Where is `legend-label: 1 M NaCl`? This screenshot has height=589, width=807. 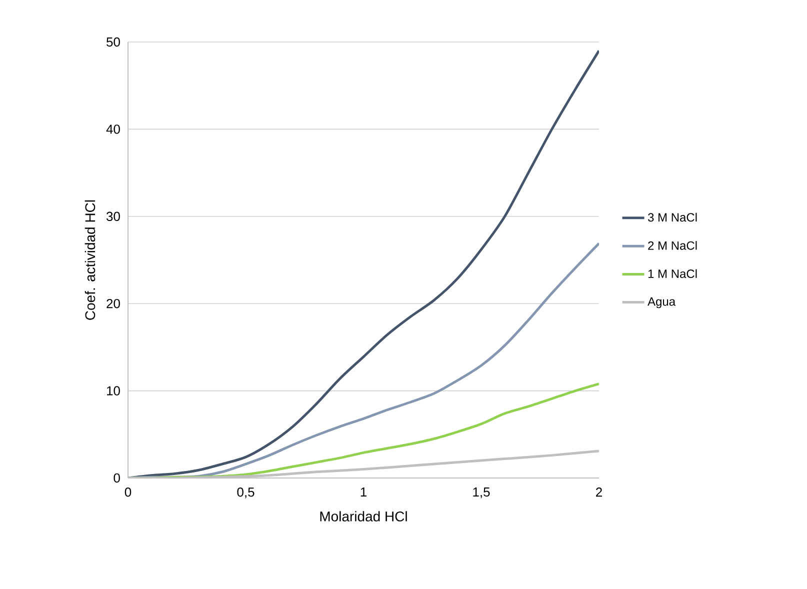 legend-label: 1 M NaCl is located at coordinates (672, 273).